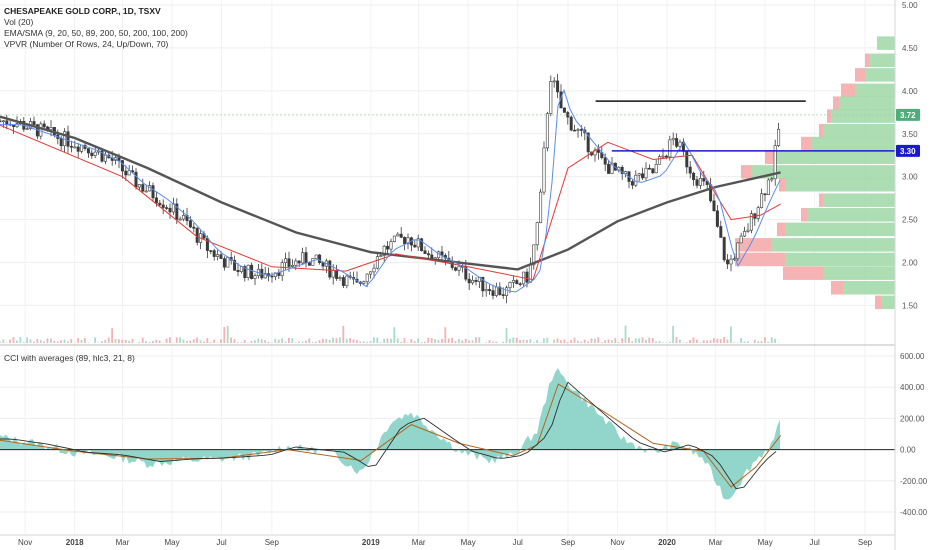 The height and width of the screenshot is (550, 932). Describe the element at coordinates (914, 512) in the screenshot. I see `cci-tick-label: -400.00` at that location.